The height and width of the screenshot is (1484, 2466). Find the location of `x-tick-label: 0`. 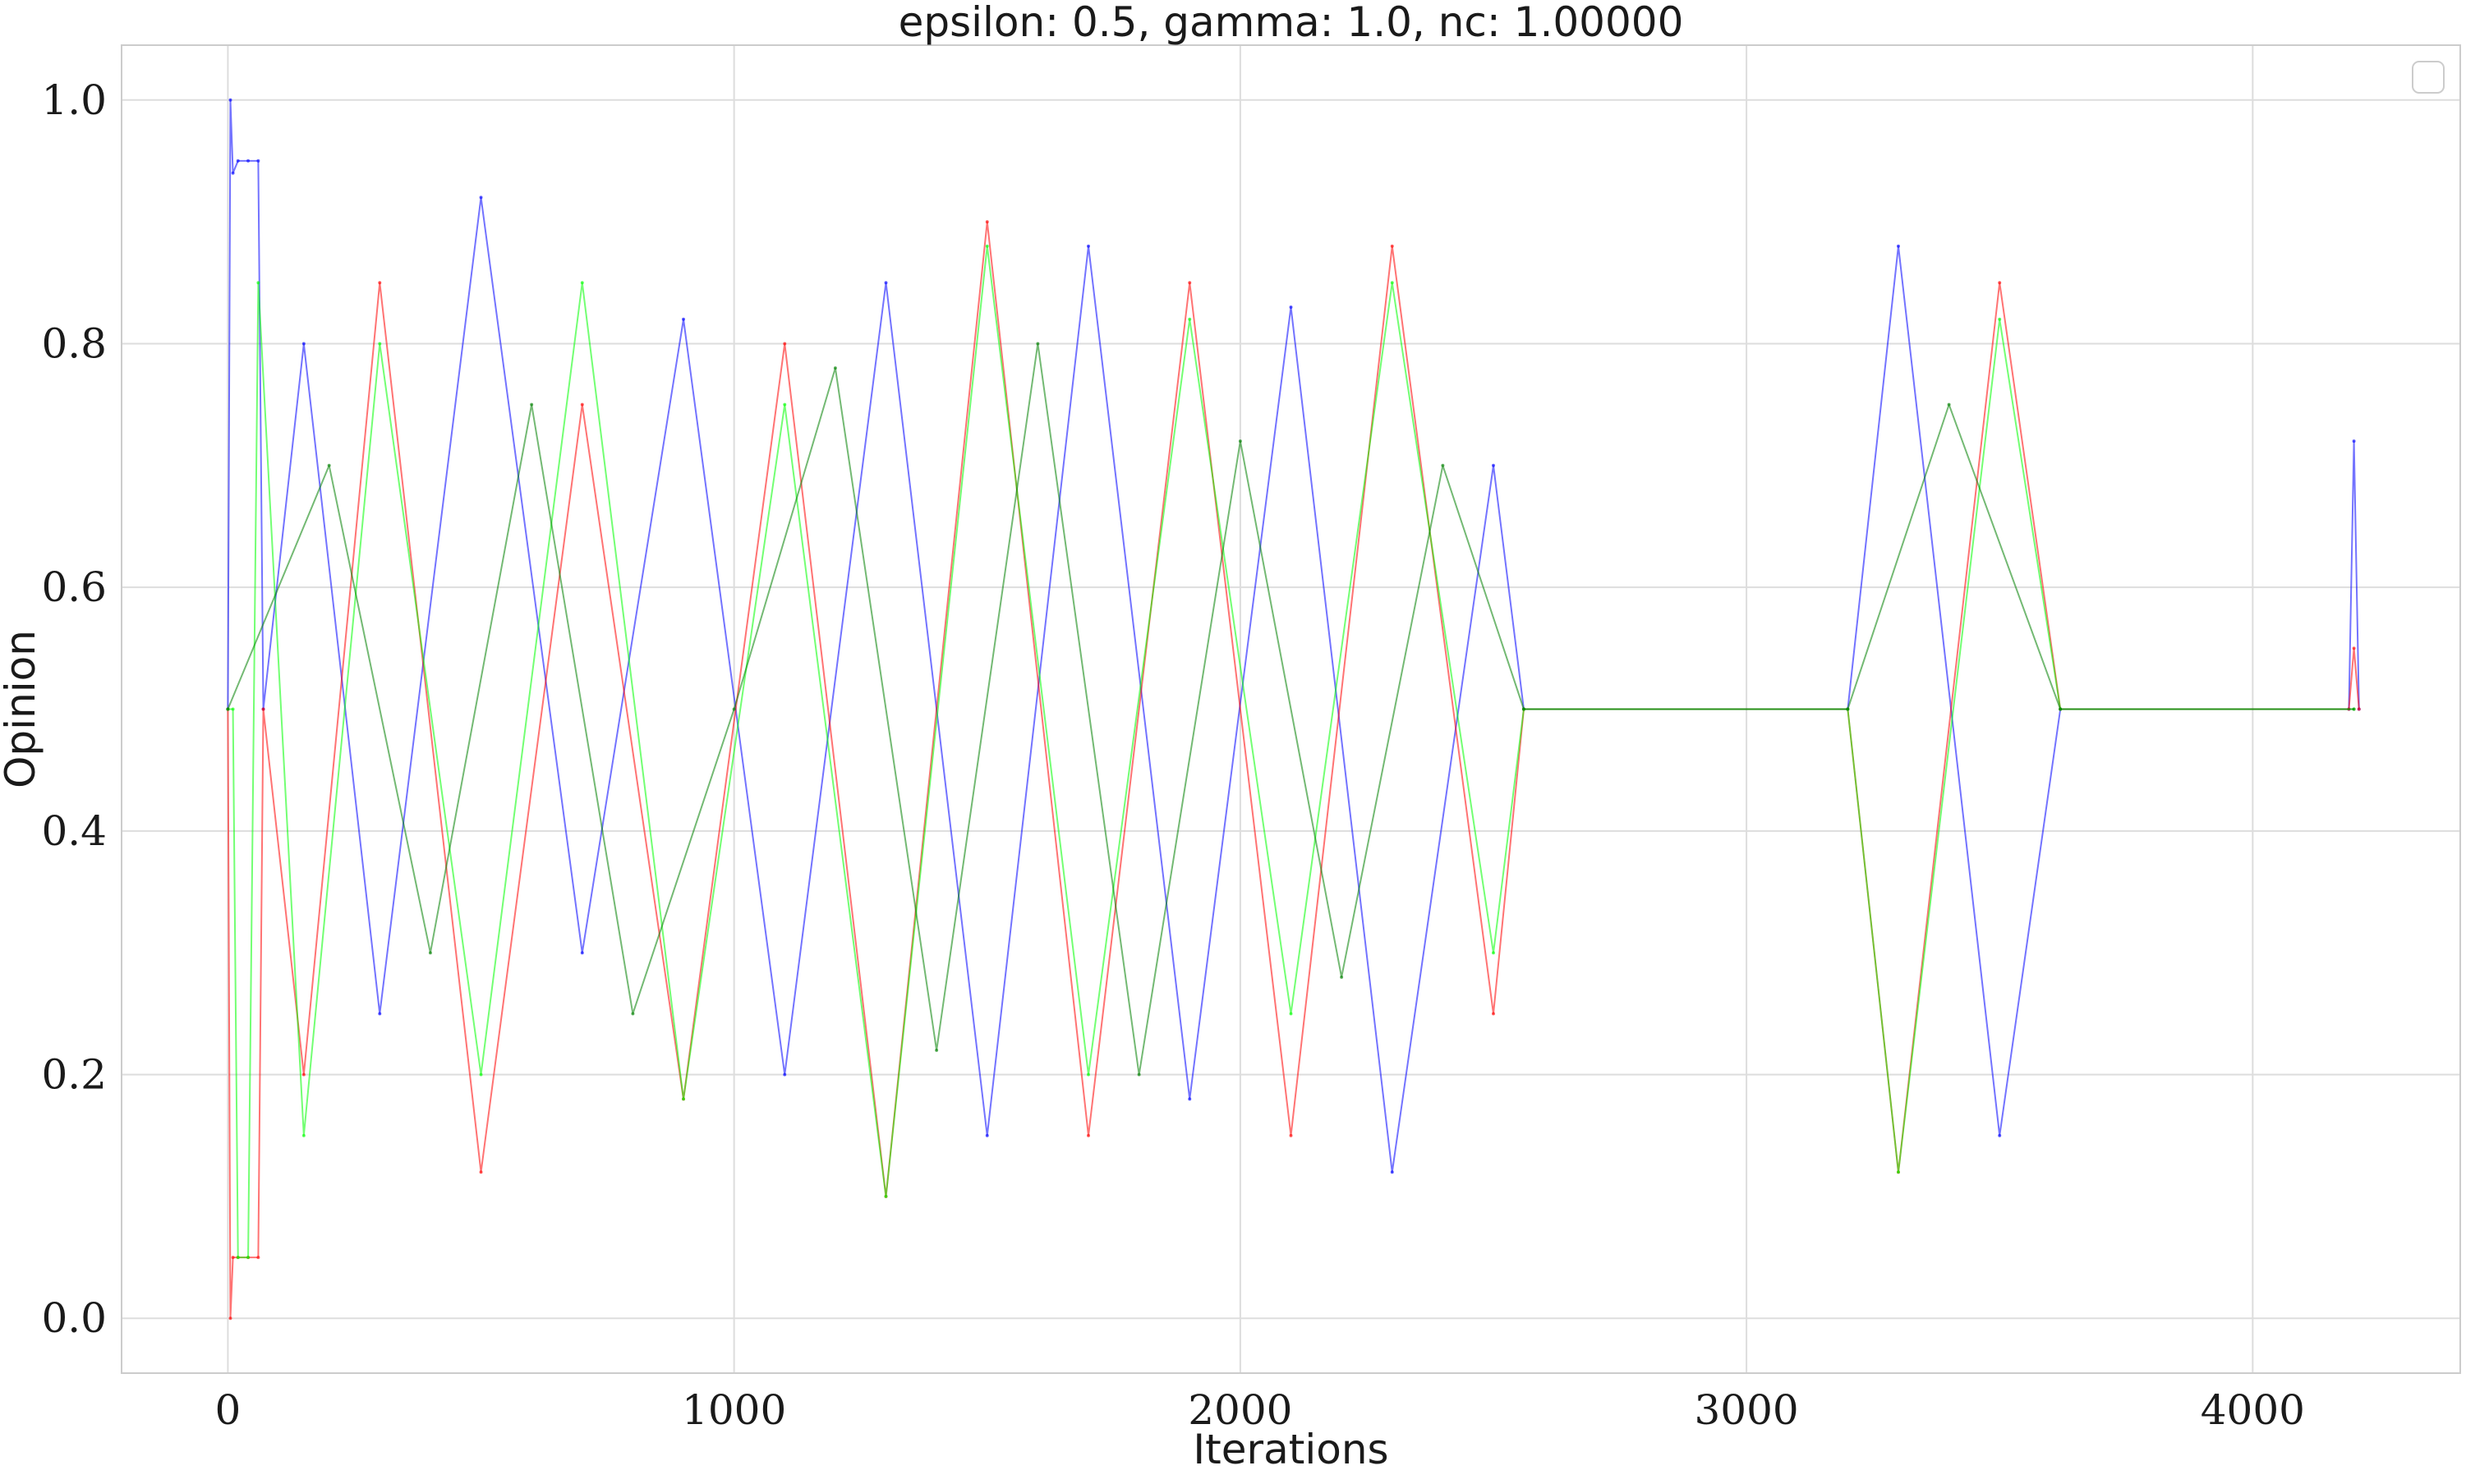

x-tick-label: 0 is located at coordinates (229, 1410).